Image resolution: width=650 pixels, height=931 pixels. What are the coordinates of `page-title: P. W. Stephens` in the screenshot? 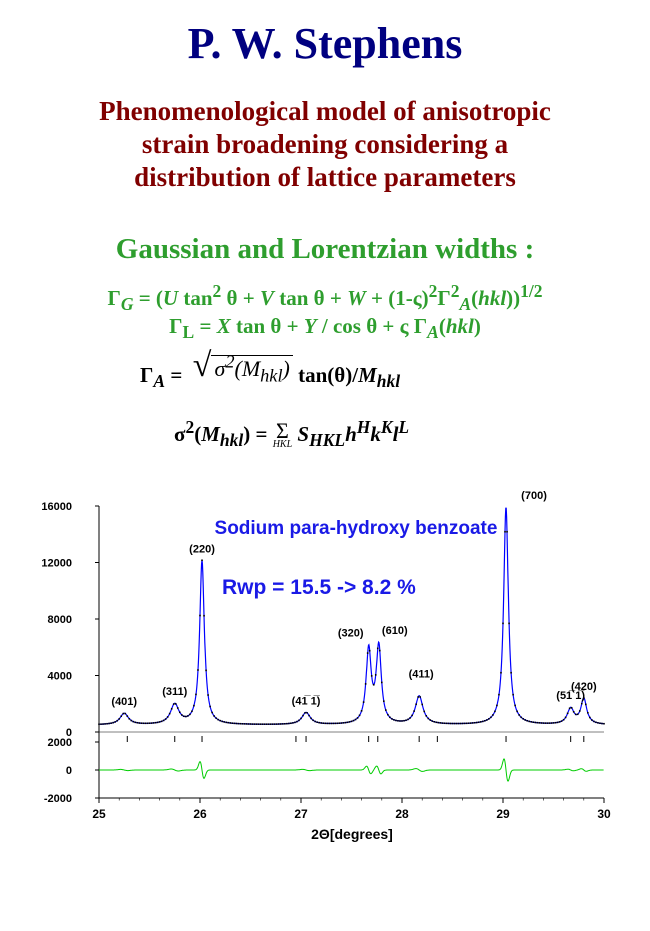 It's located at (325, 43).